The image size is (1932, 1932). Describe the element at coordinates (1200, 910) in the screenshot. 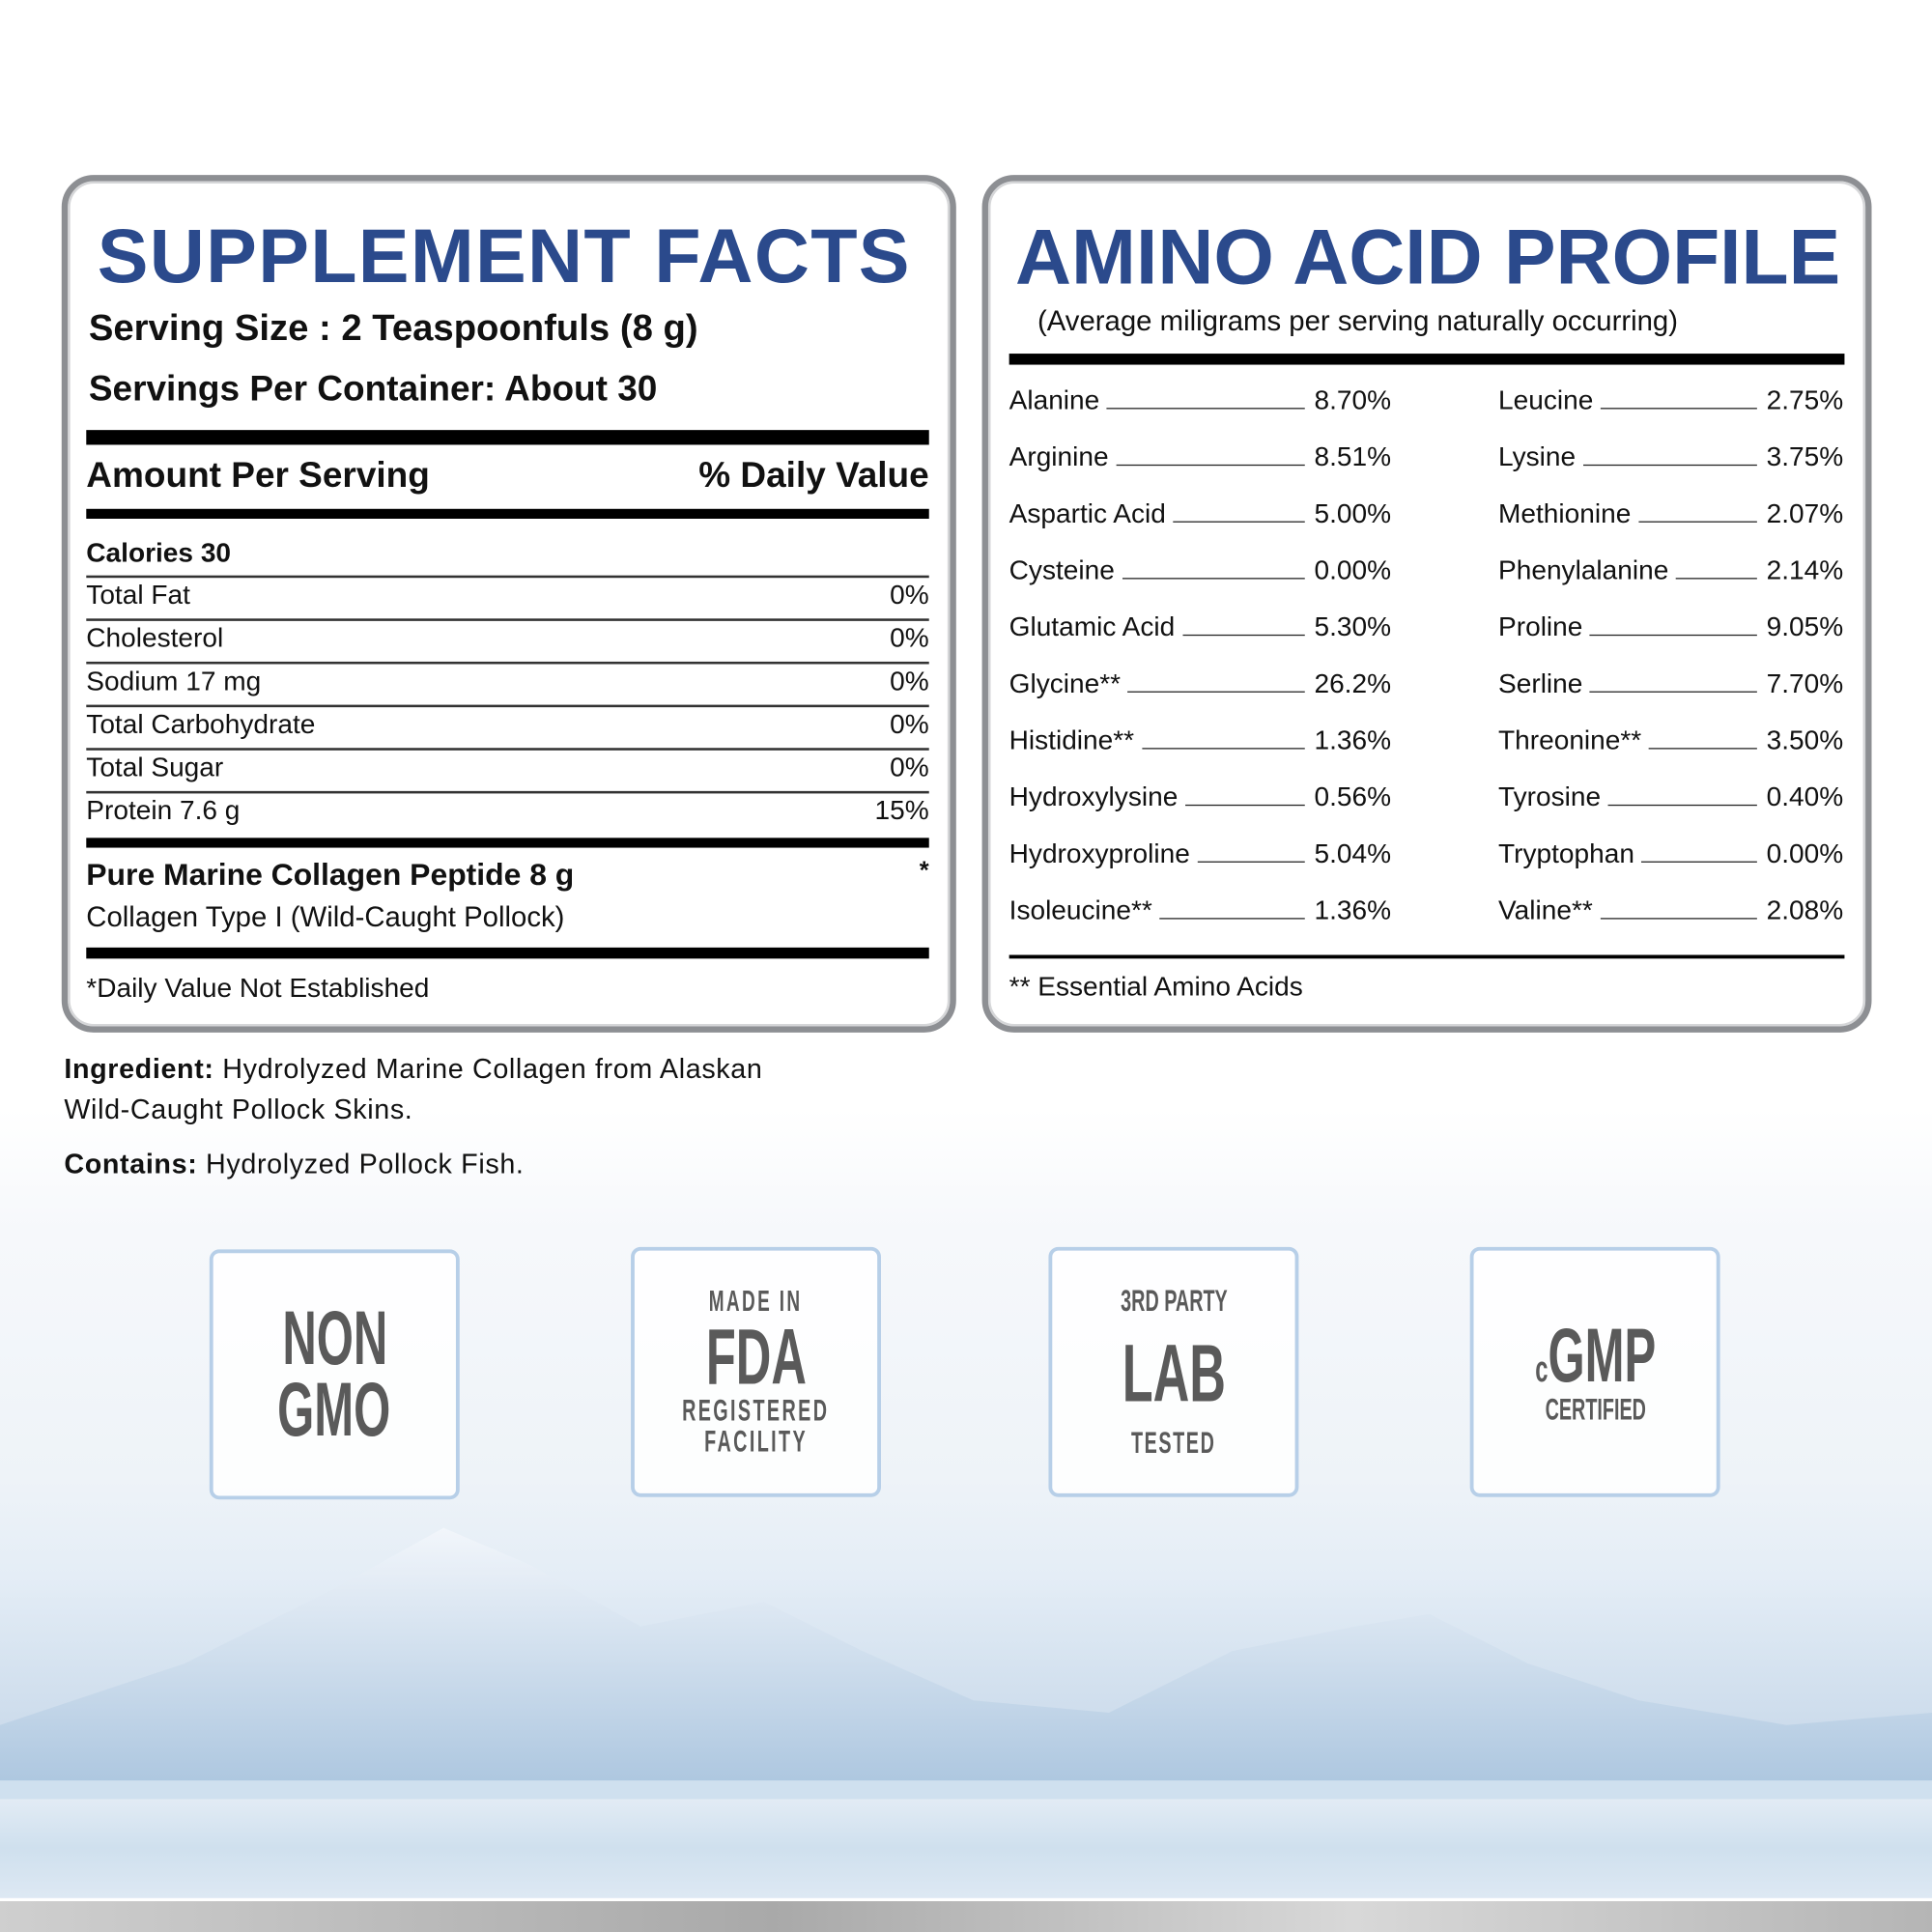

I see `amino-row: Isoleucine** 1.36%` at that location.